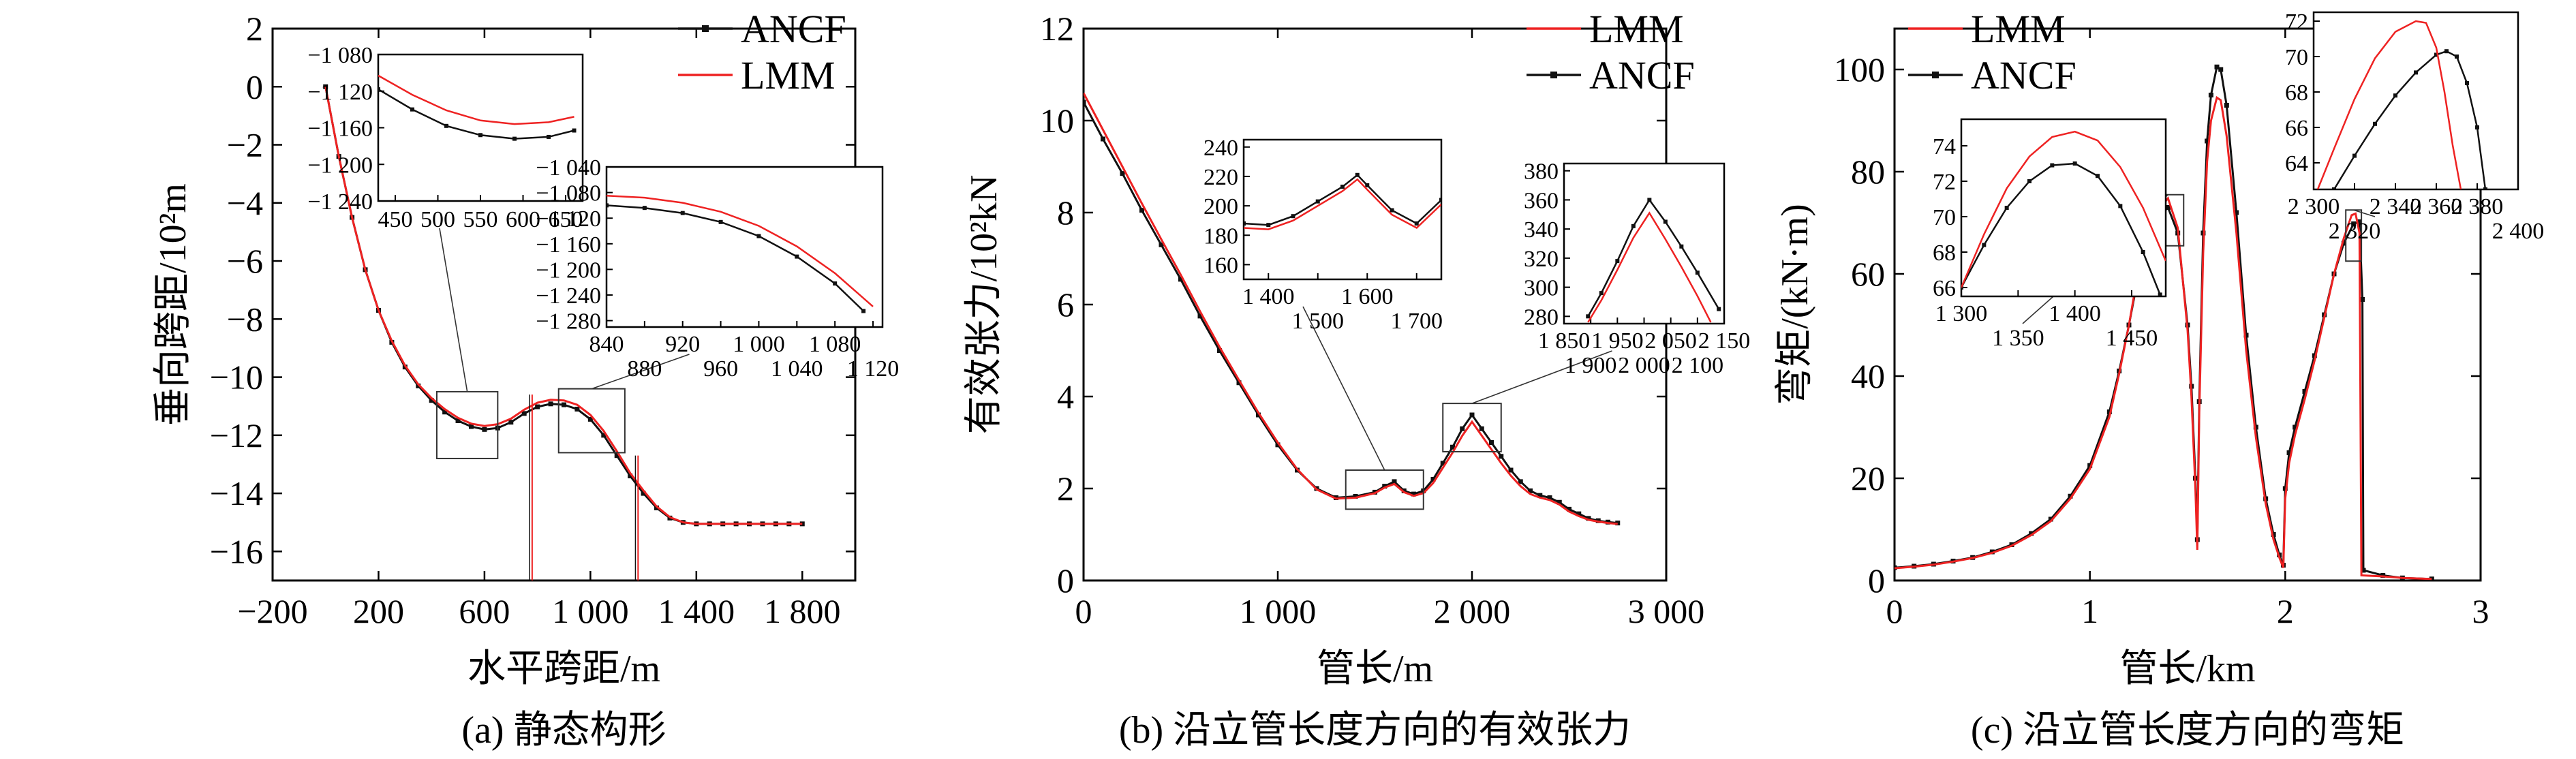 Image resolution: width=2576 pixels, height=759 pixels. What do you see at coordinates (682, 344) in the screenshot?
I see `inset-x-tick-label: 920` at bounding box center [682, 344].